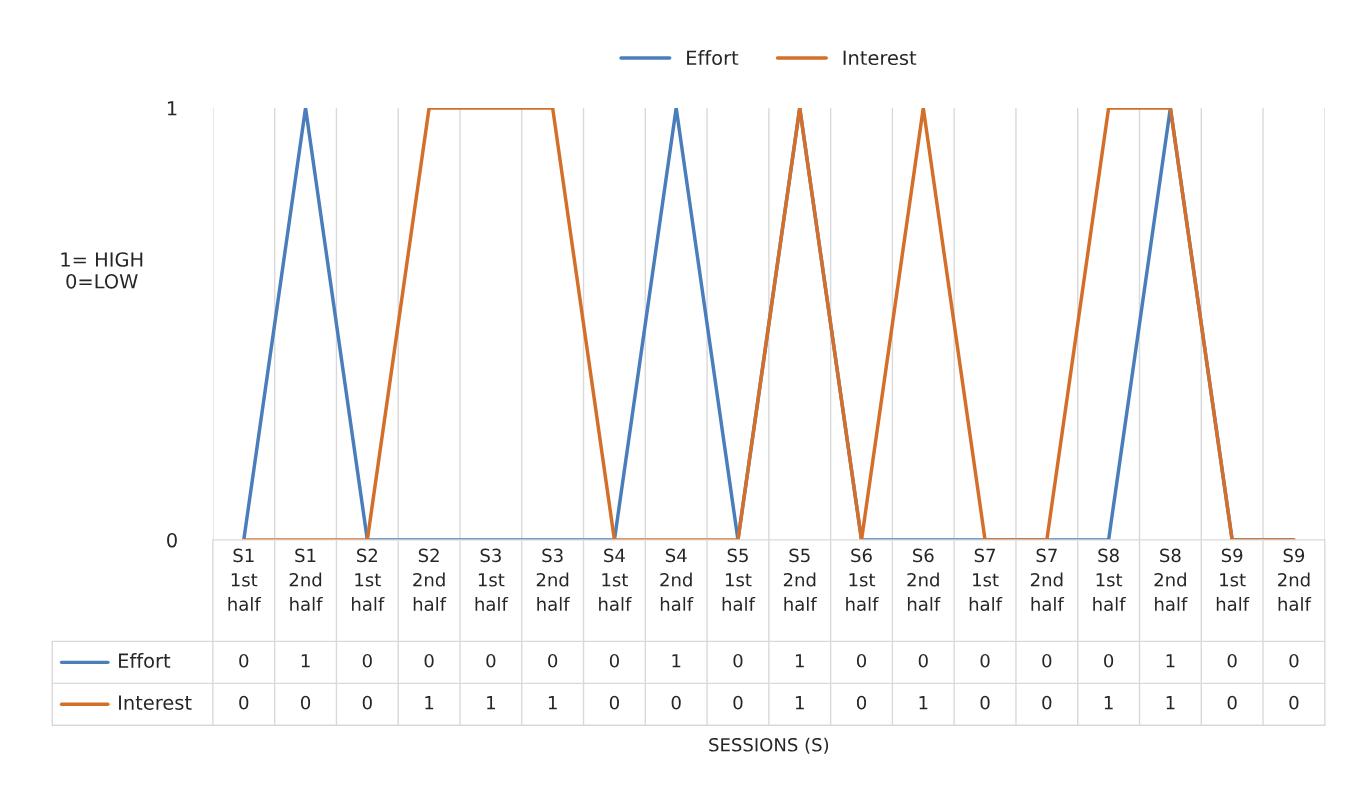 This screenshot has width=1356, height=794. What do you see at coordinates (155, 702) in the screenshot?
I see `text: Interest` at bounding box center [155, 702].